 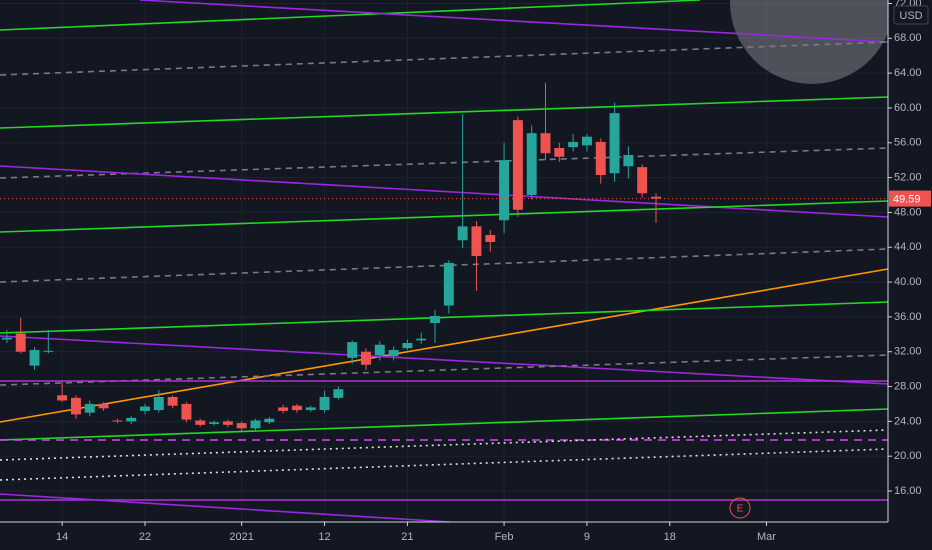 I want to click on y-tick-label: 16.00, so click(x=908, y=491).